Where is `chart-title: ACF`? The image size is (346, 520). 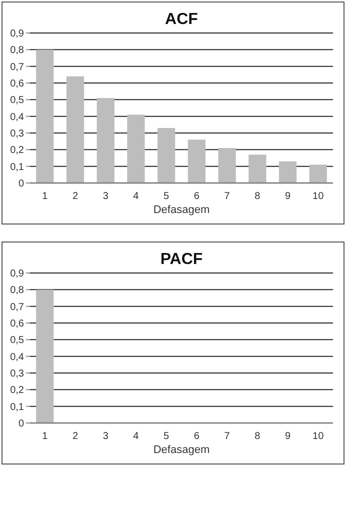
chart-title: ACF is located at coordinates (181, 19).